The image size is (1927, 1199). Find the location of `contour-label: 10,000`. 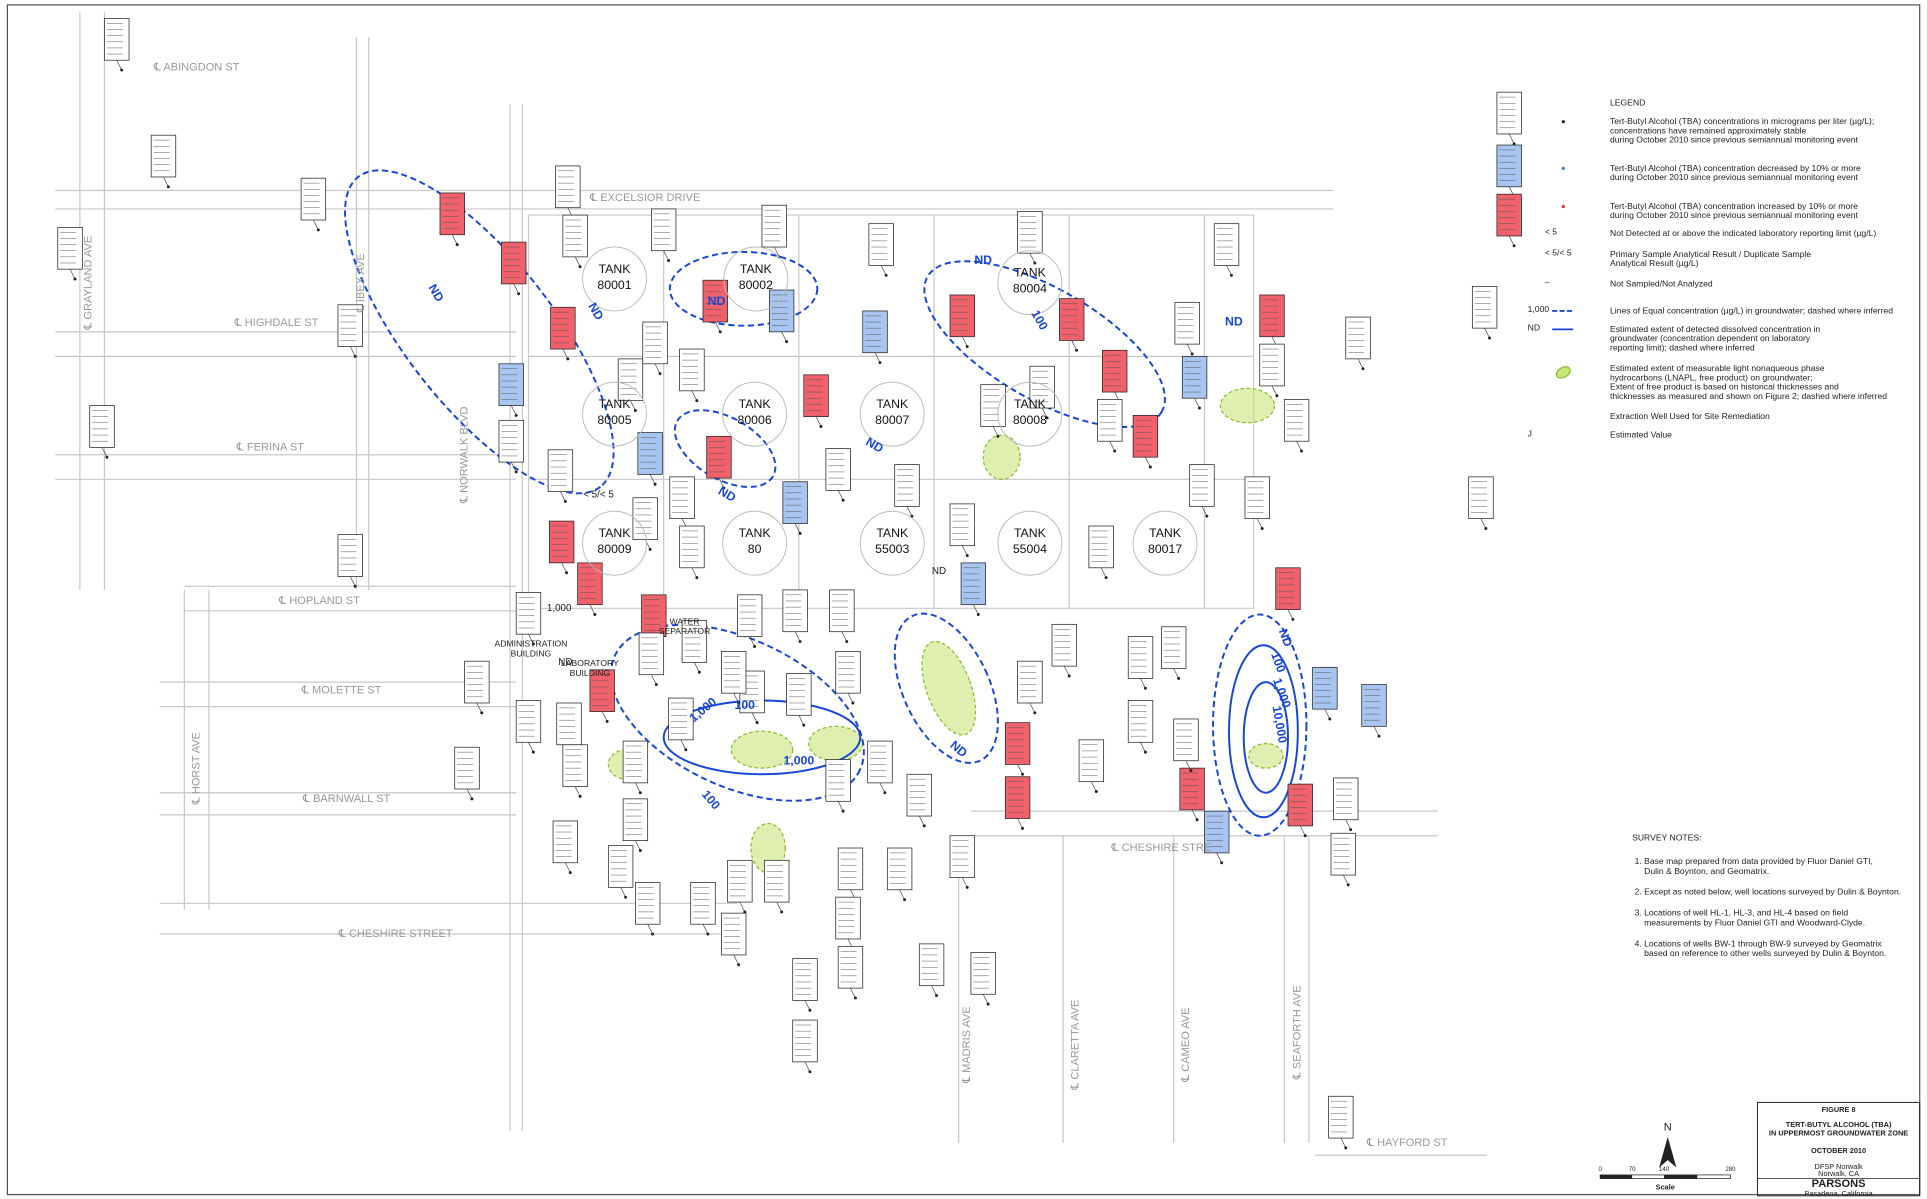

contour-label: 10,000 is located at coordinates (1279, 725).